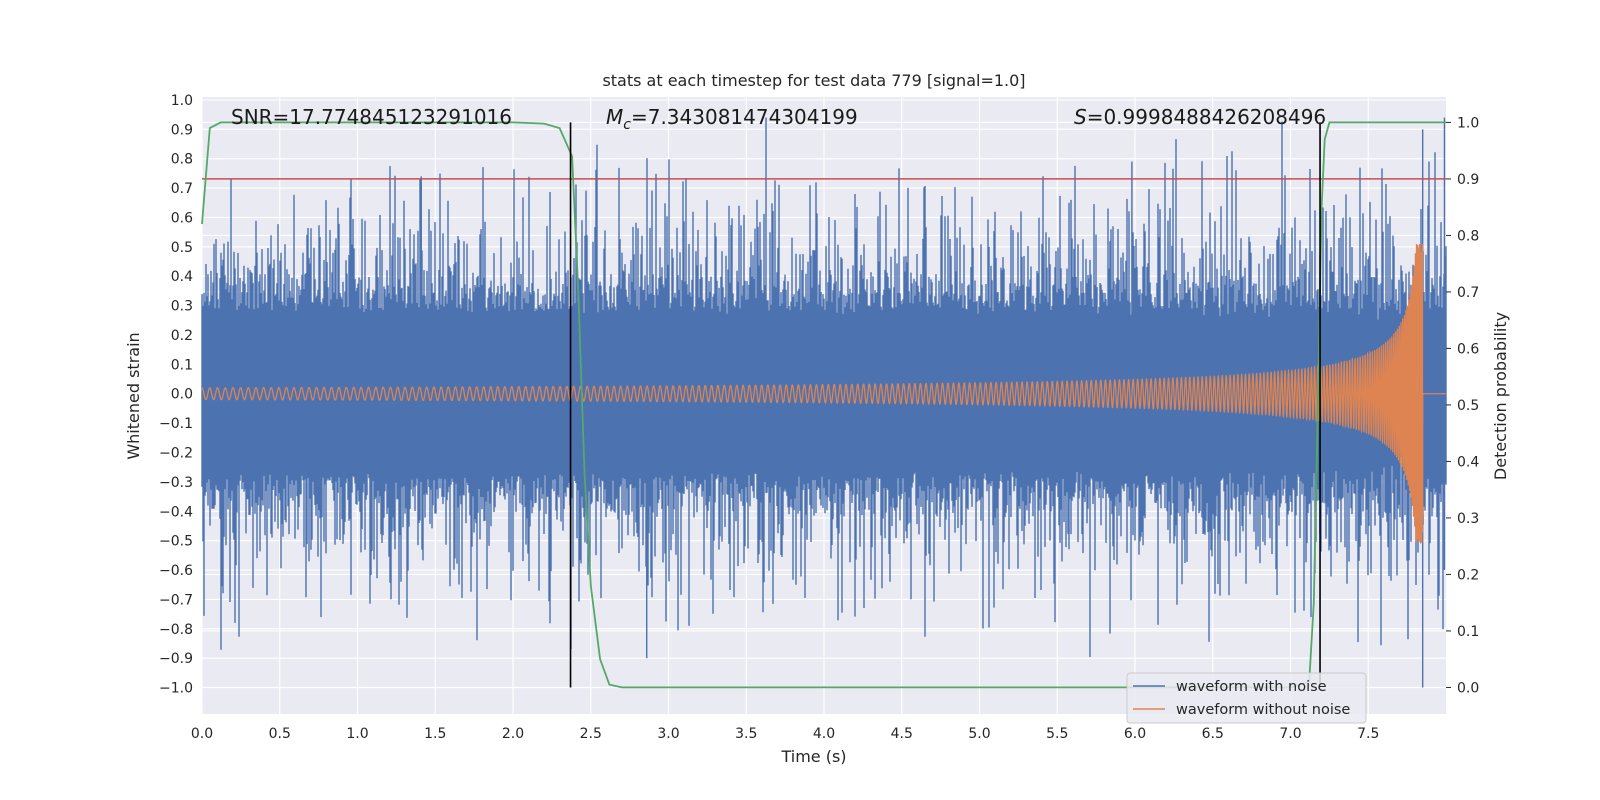 This screenshot has width=1600, height=800. I want to click on y-left-tick-label-5: 0.5, so click(182, 248).